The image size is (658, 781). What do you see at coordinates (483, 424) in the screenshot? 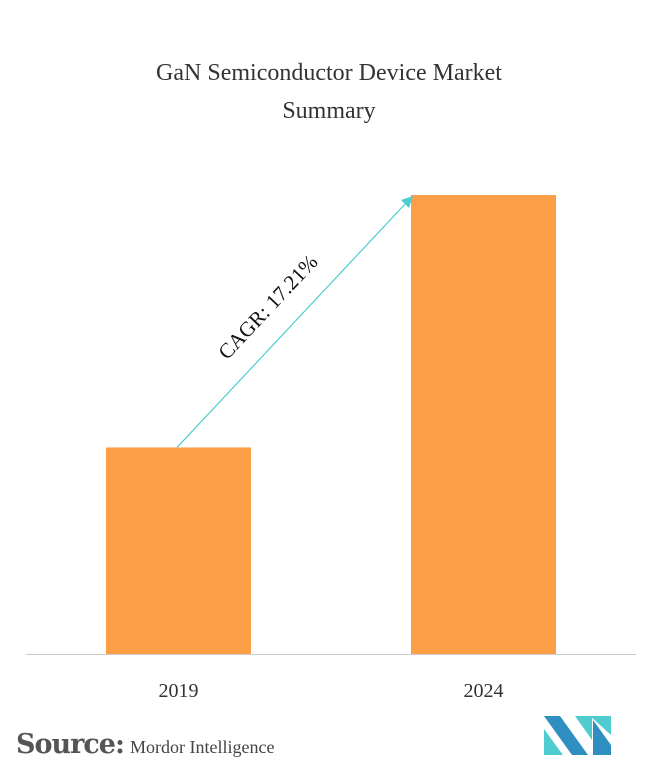
I see `bar-2024` at bounding box center [483, 424].